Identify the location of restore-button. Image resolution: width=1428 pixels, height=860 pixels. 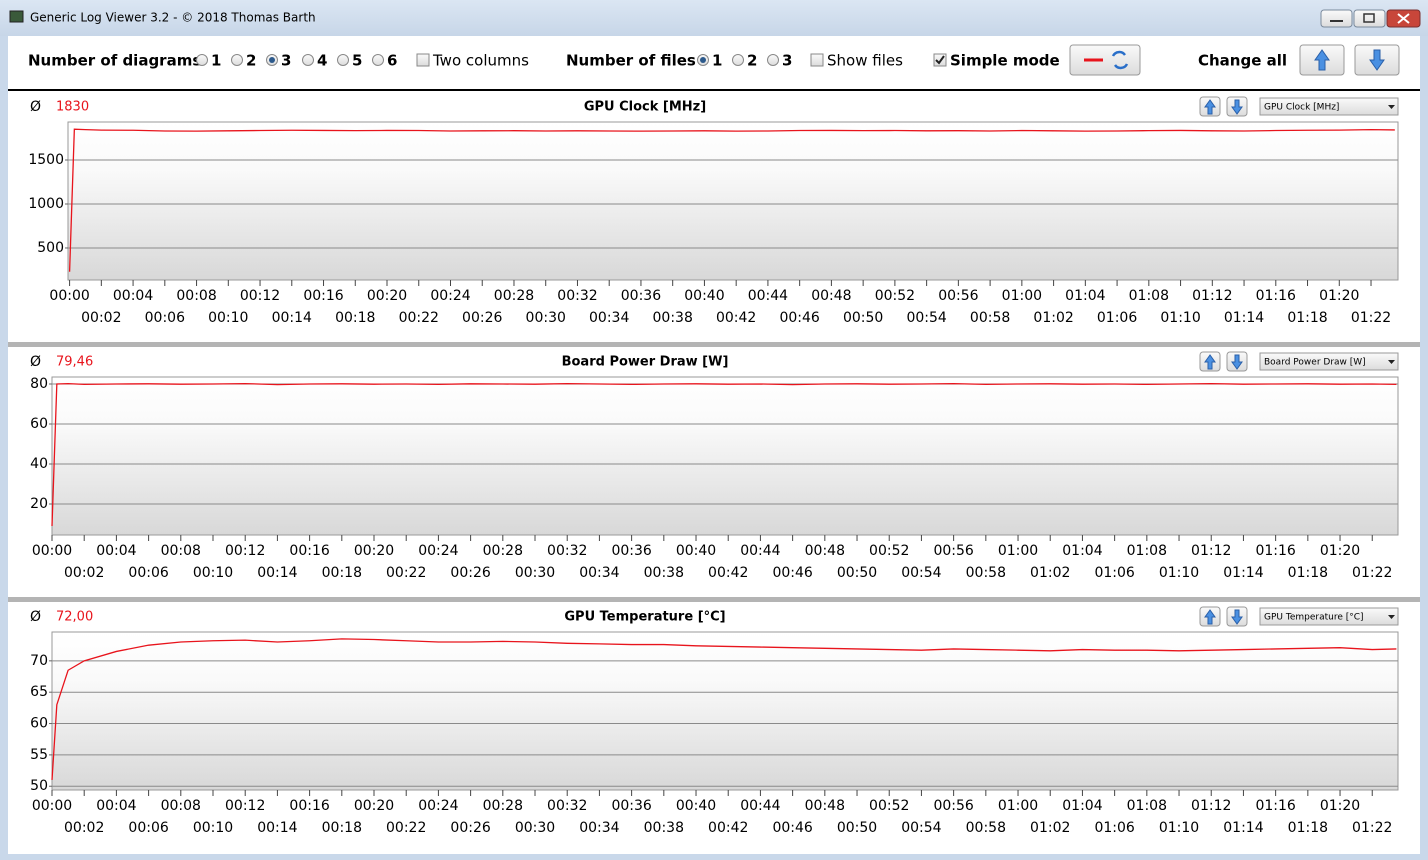
(1369, 18).